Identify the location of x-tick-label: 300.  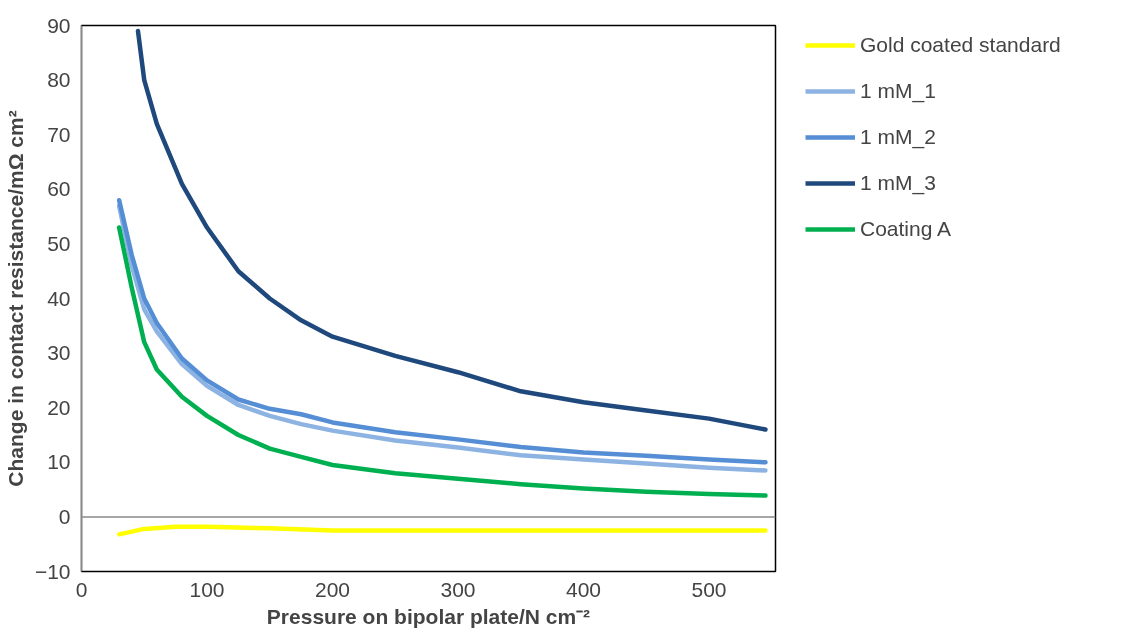
(458, 589).